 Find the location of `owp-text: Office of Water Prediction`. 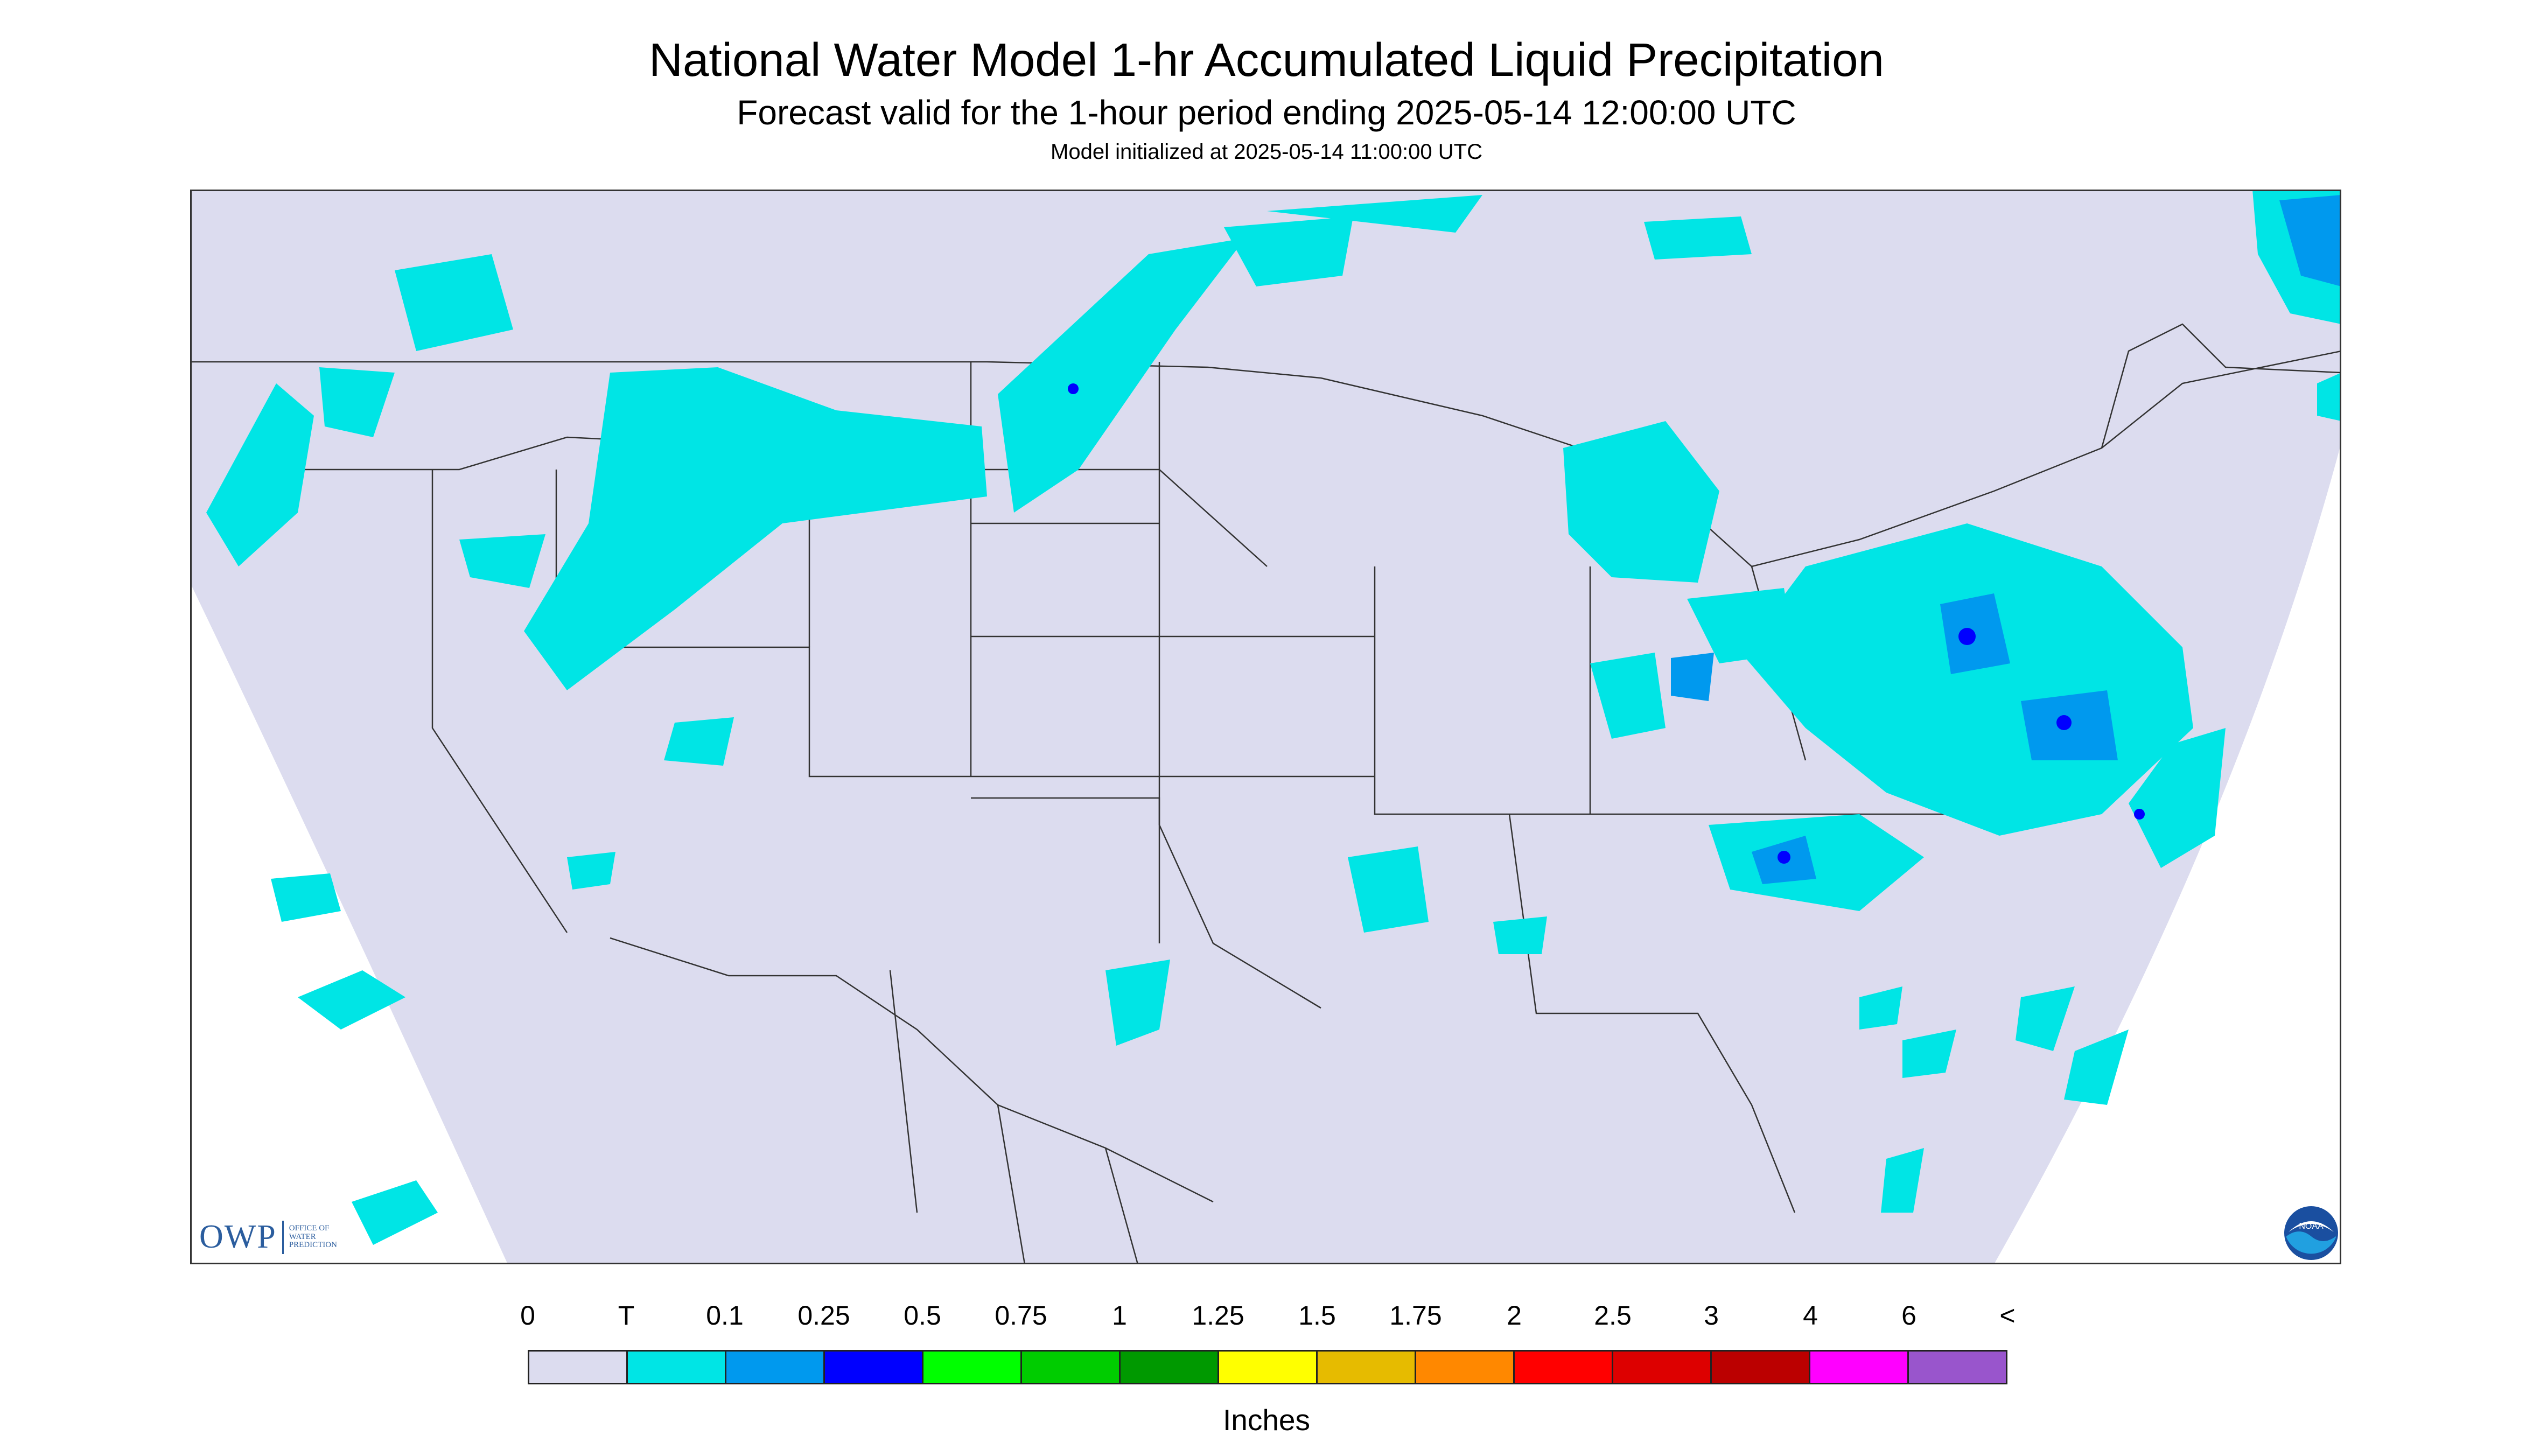

owp-text: Office of Water Prediction is located at coordinates (313, 1236).